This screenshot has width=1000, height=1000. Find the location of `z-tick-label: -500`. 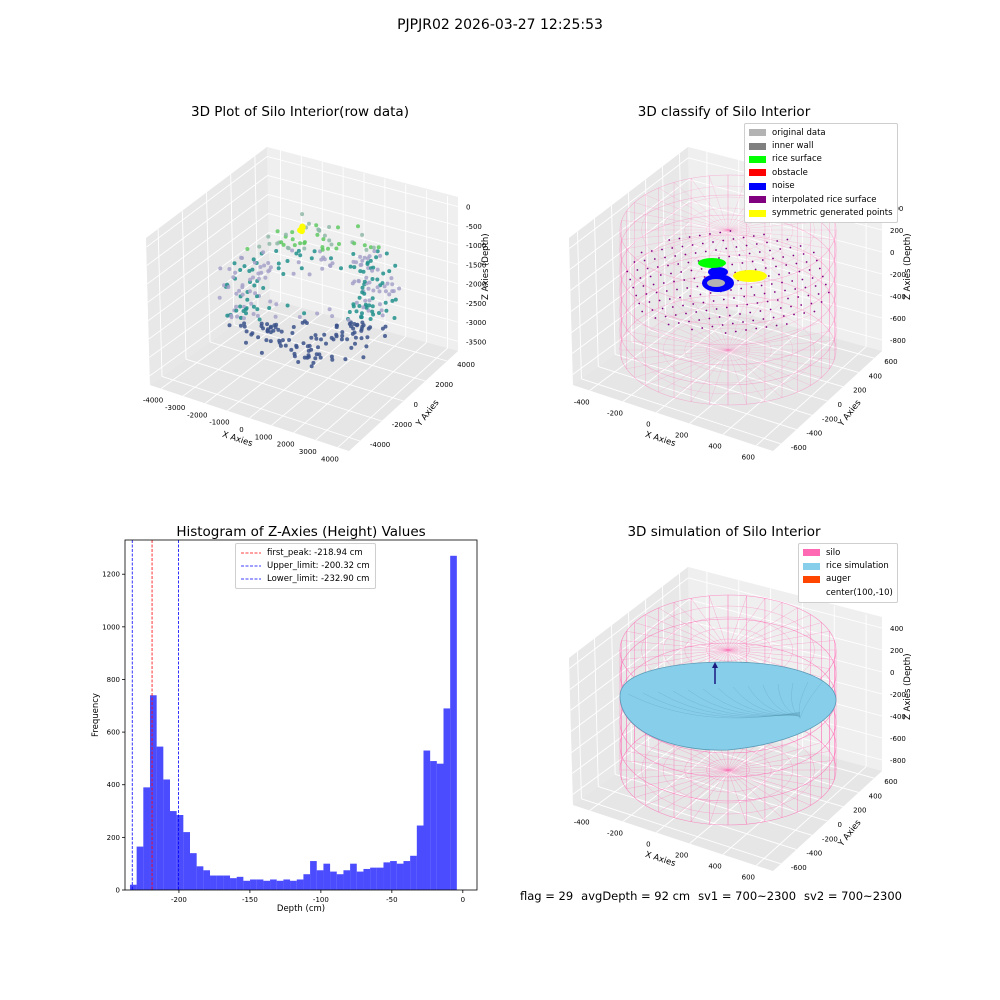

z-tick-label: -500 is located at coordinates (474, 227).